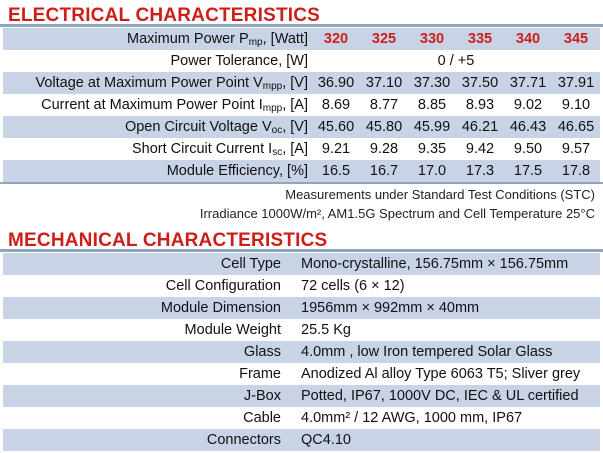 The image size is (603, 453). I want to click on cell-value: 17.0, so click(432, 171).